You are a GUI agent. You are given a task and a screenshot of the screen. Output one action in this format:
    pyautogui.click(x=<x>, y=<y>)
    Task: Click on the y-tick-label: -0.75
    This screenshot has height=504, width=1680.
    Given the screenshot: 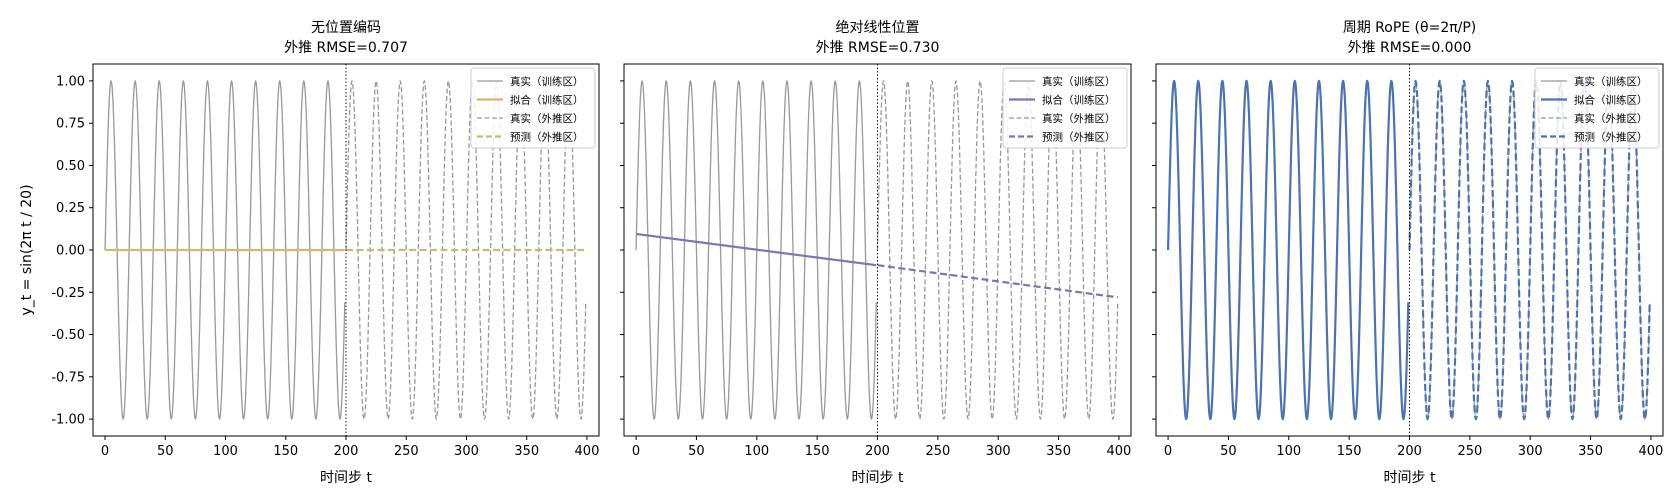 What is the action you would take?
    pyautogui.click(x=68, y=377)
    